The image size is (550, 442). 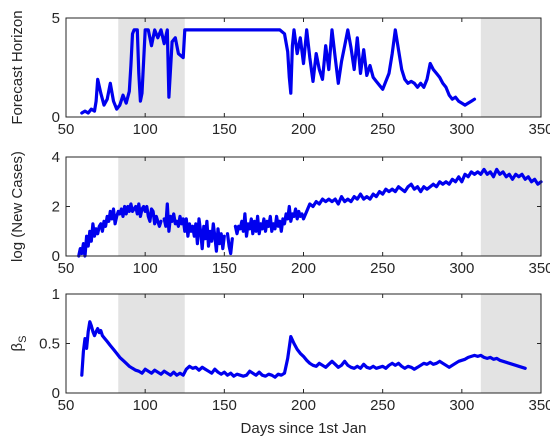 I want to click on y-tick-label: 2, so click(x=56, y=207).